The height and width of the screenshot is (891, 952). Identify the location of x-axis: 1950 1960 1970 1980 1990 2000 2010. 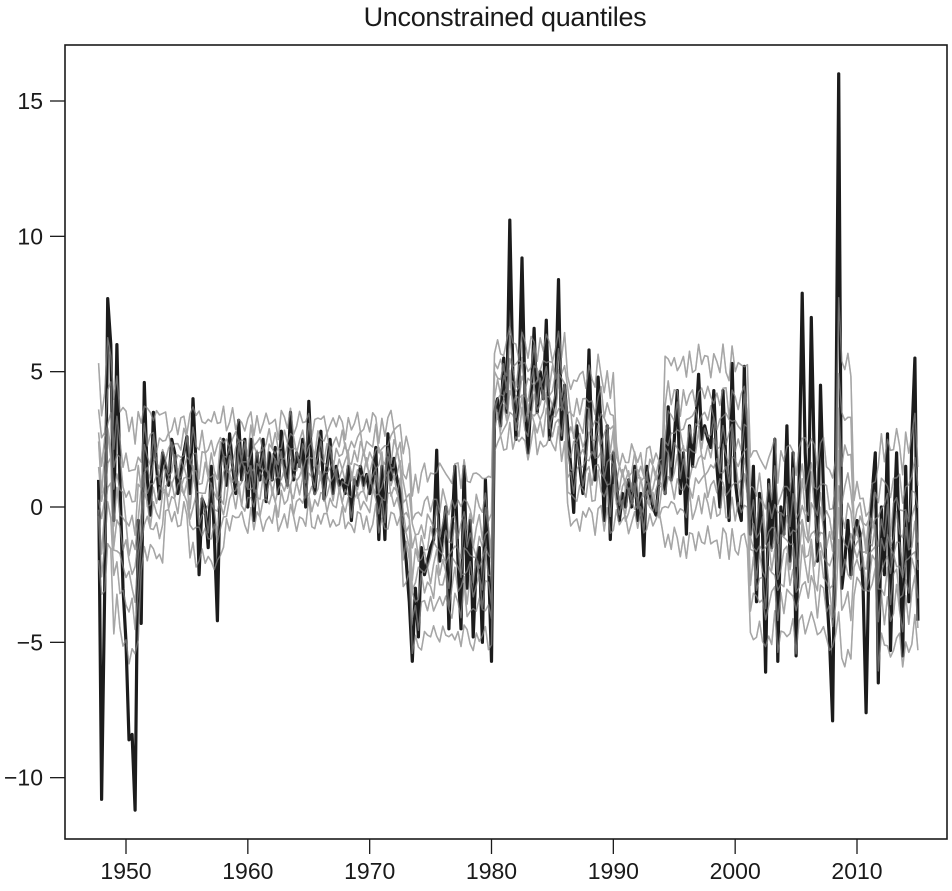
(491, 861).